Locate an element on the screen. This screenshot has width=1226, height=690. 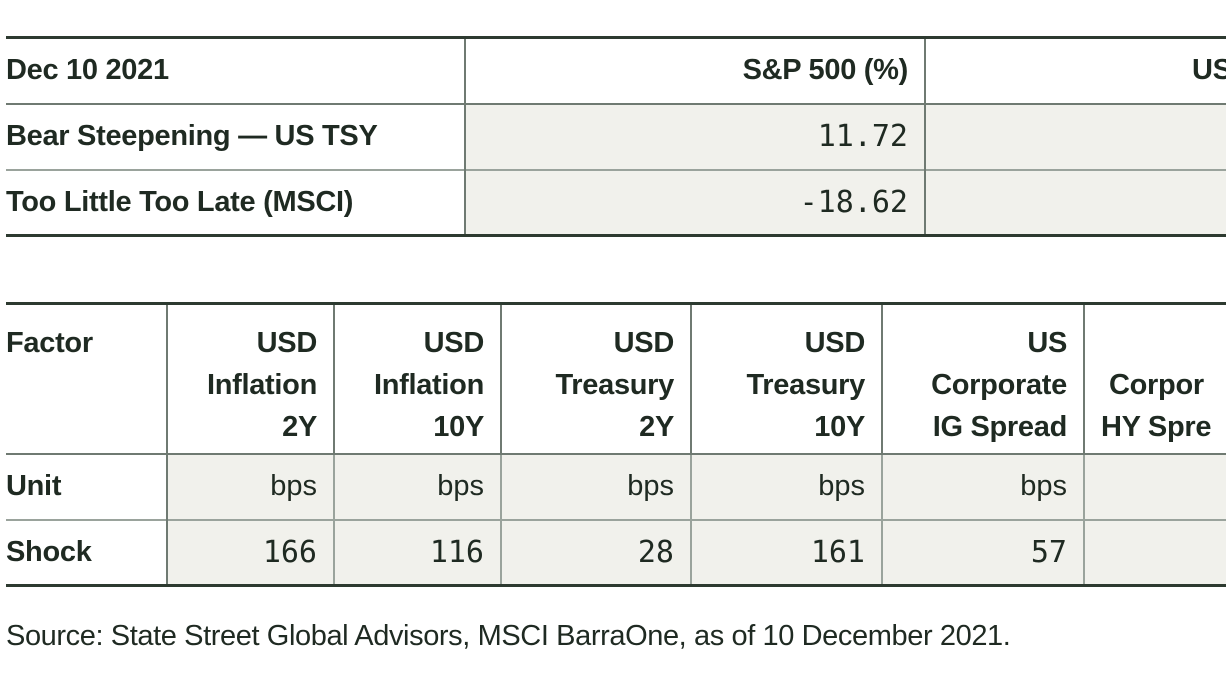
shock-value: 161 is located at coordinates (786, 552).